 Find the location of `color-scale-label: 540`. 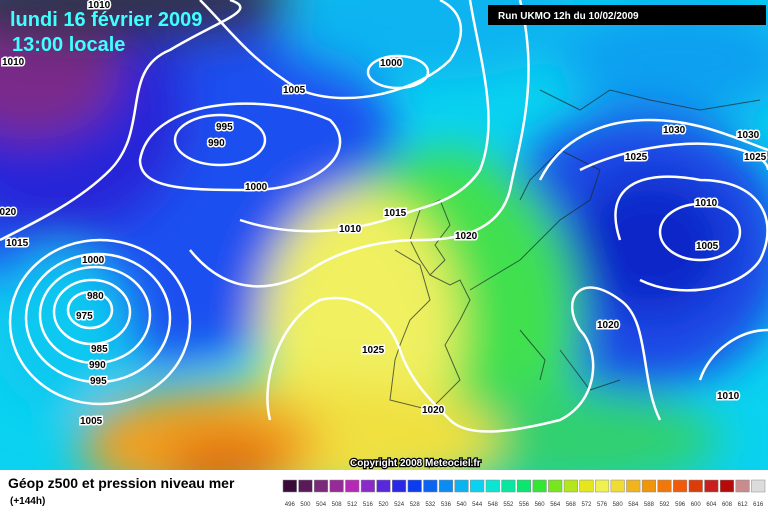

color-scale-label: 540 is located at coordinates (462, 505).